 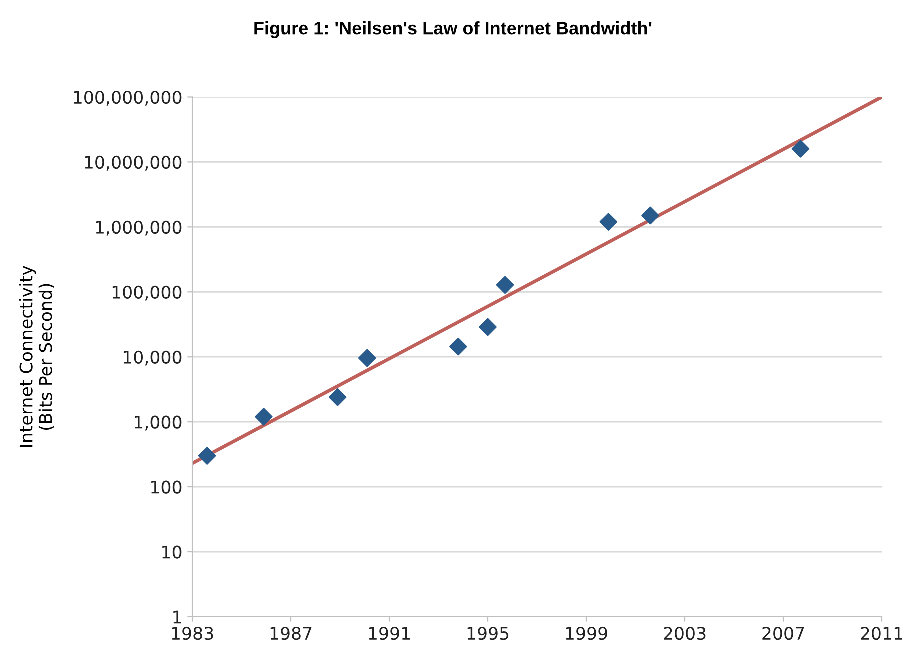 What do you see at coordinates (178, 617) in the screenshot?
I see `y-tick-label: 1` at bounding box center [178, 617].